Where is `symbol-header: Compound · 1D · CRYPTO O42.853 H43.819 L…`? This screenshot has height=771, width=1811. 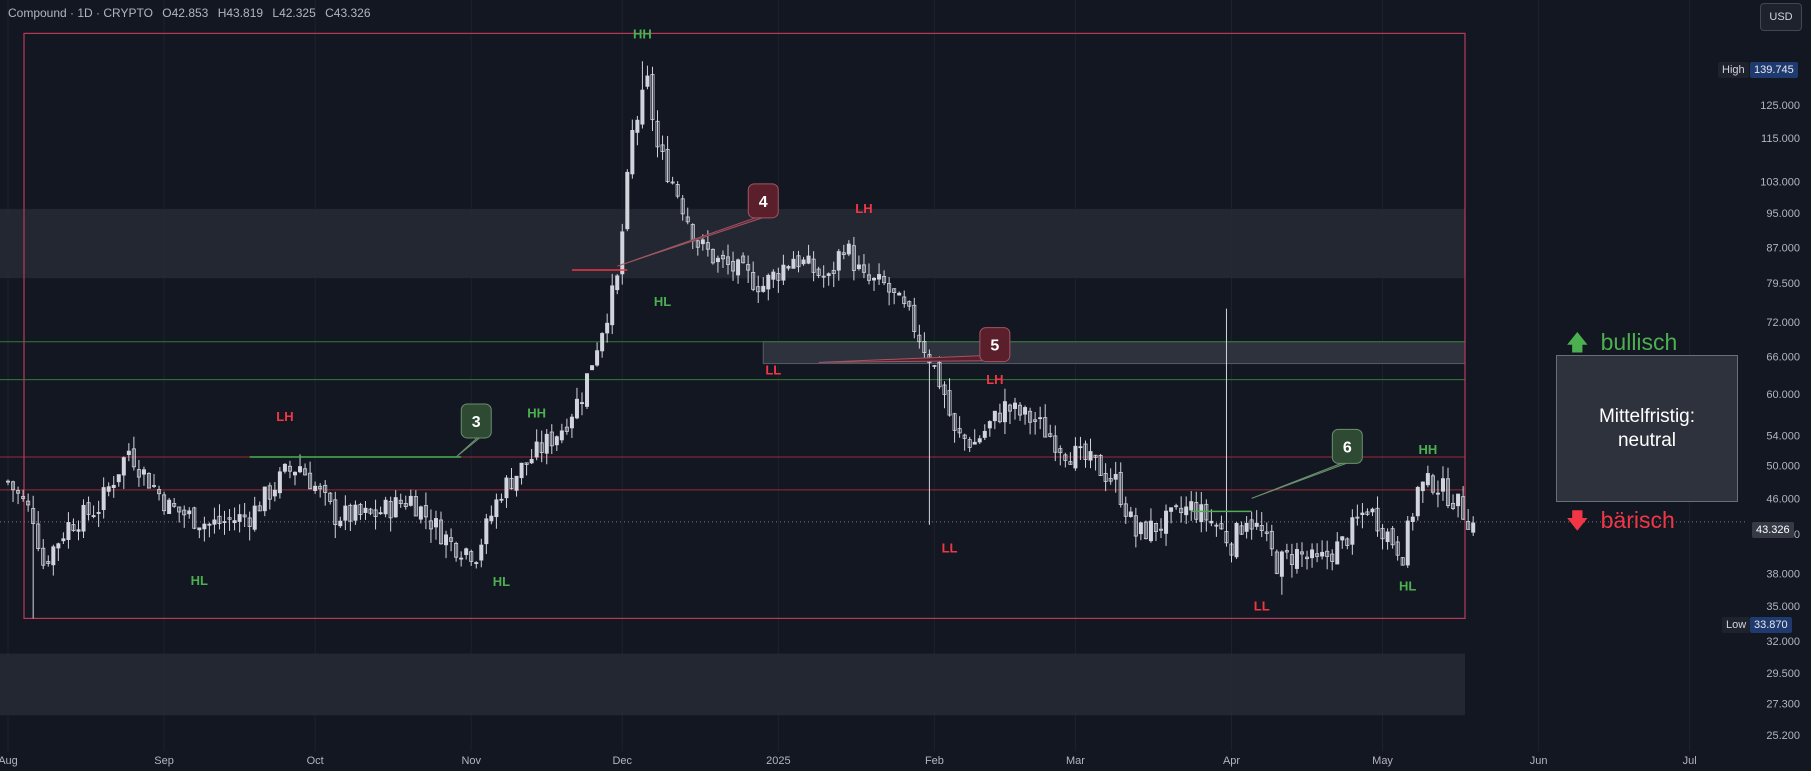 symbol-header: Compound · 1D · CRYPTO O42.853 H43.819 L… is located at coordinates (192, 13).